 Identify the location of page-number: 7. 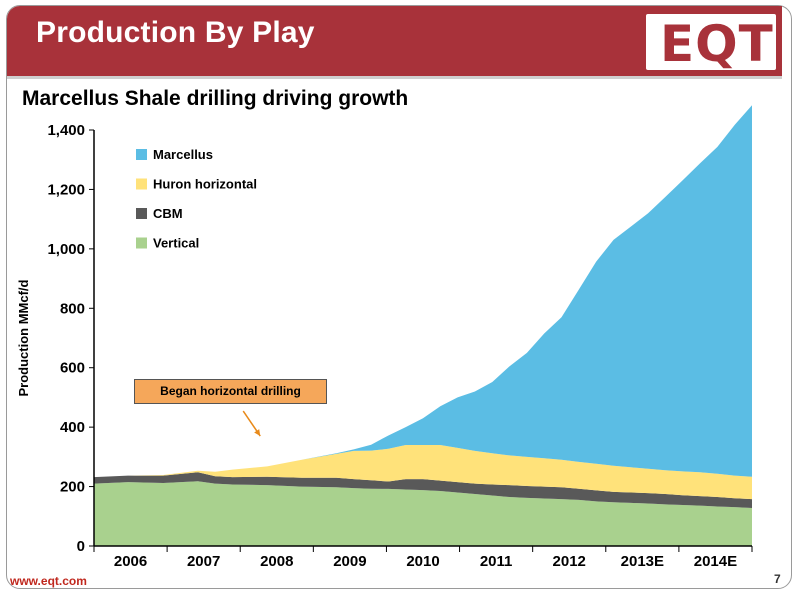
(777, 579).